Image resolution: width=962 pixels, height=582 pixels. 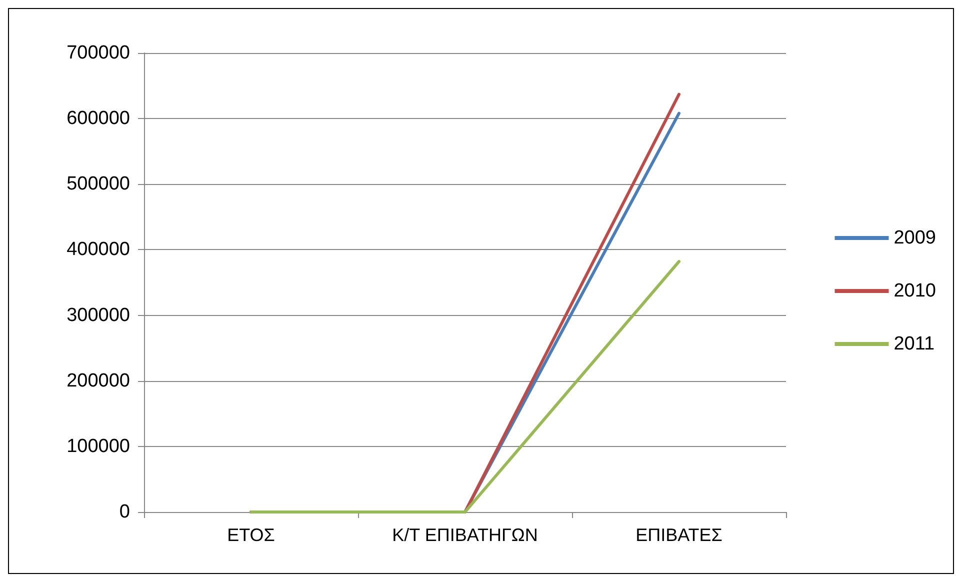 What do you see at coordinates (98, 249) in the screenshot?
I see `y-tick-label: 400000` at bounding box center [98, 249].